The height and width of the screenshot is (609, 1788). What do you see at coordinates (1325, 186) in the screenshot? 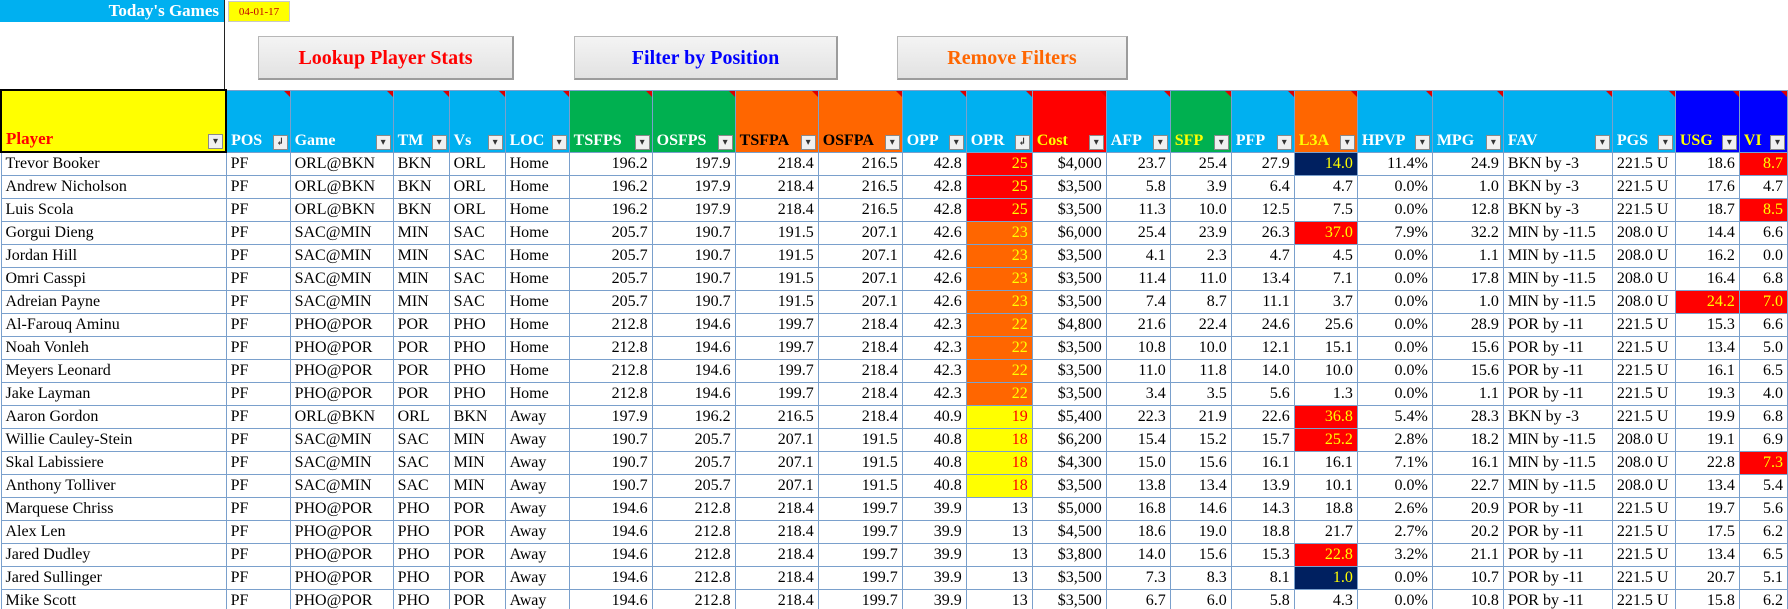
I see `cell-l3a: 4.7` at bounding box center [1325, 186].